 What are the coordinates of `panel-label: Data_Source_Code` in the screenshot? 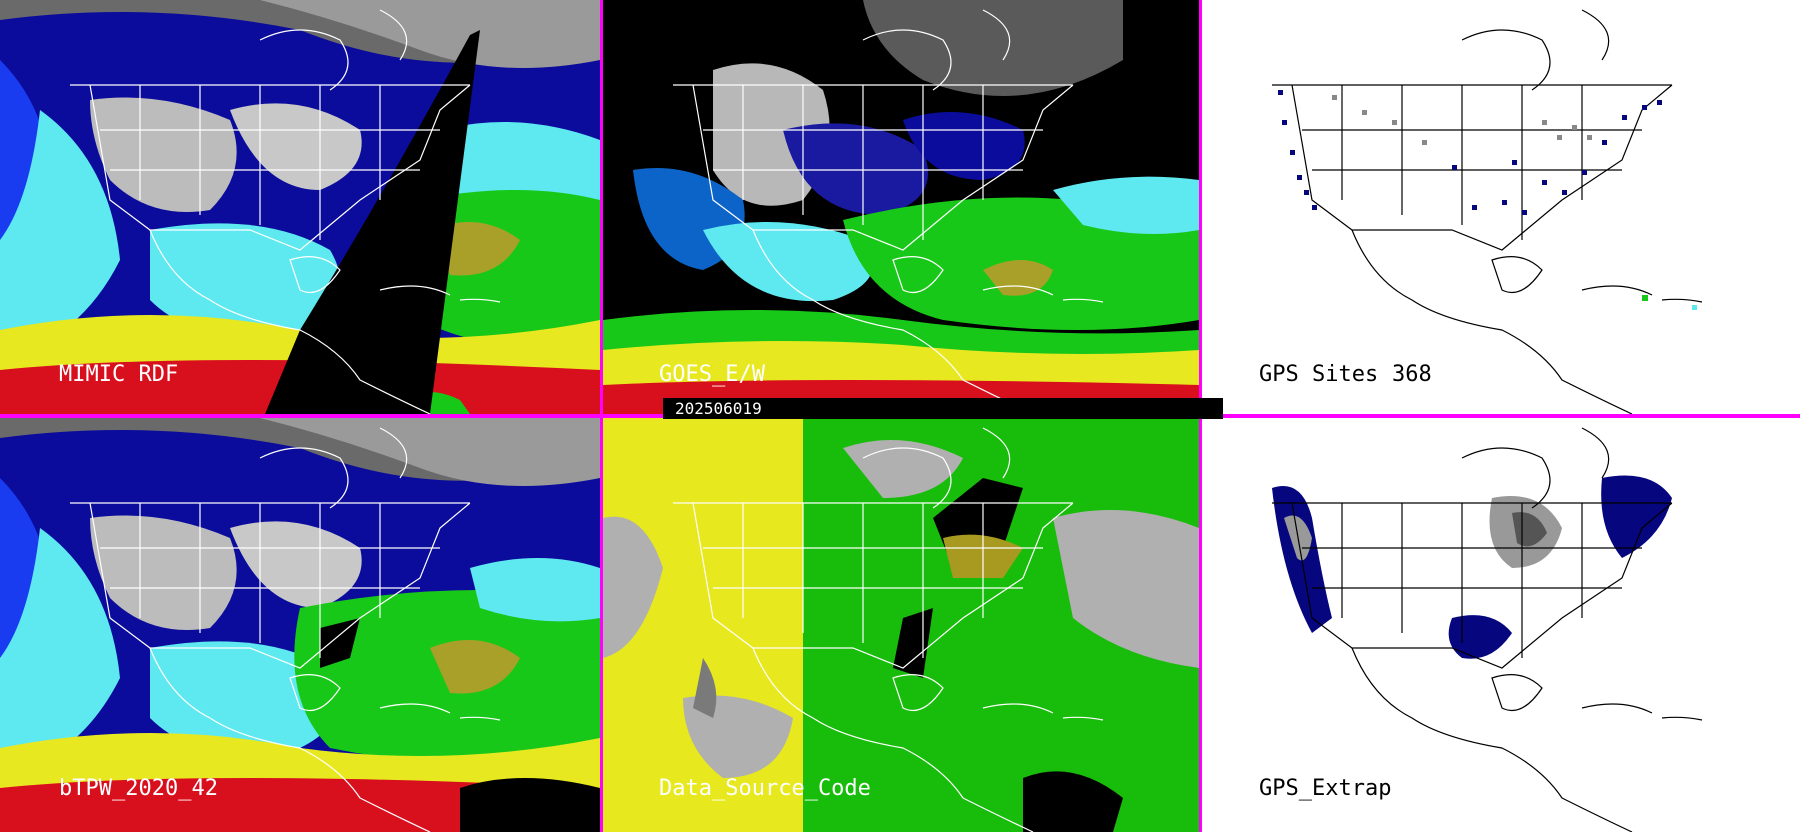 It's located at (765, 788).